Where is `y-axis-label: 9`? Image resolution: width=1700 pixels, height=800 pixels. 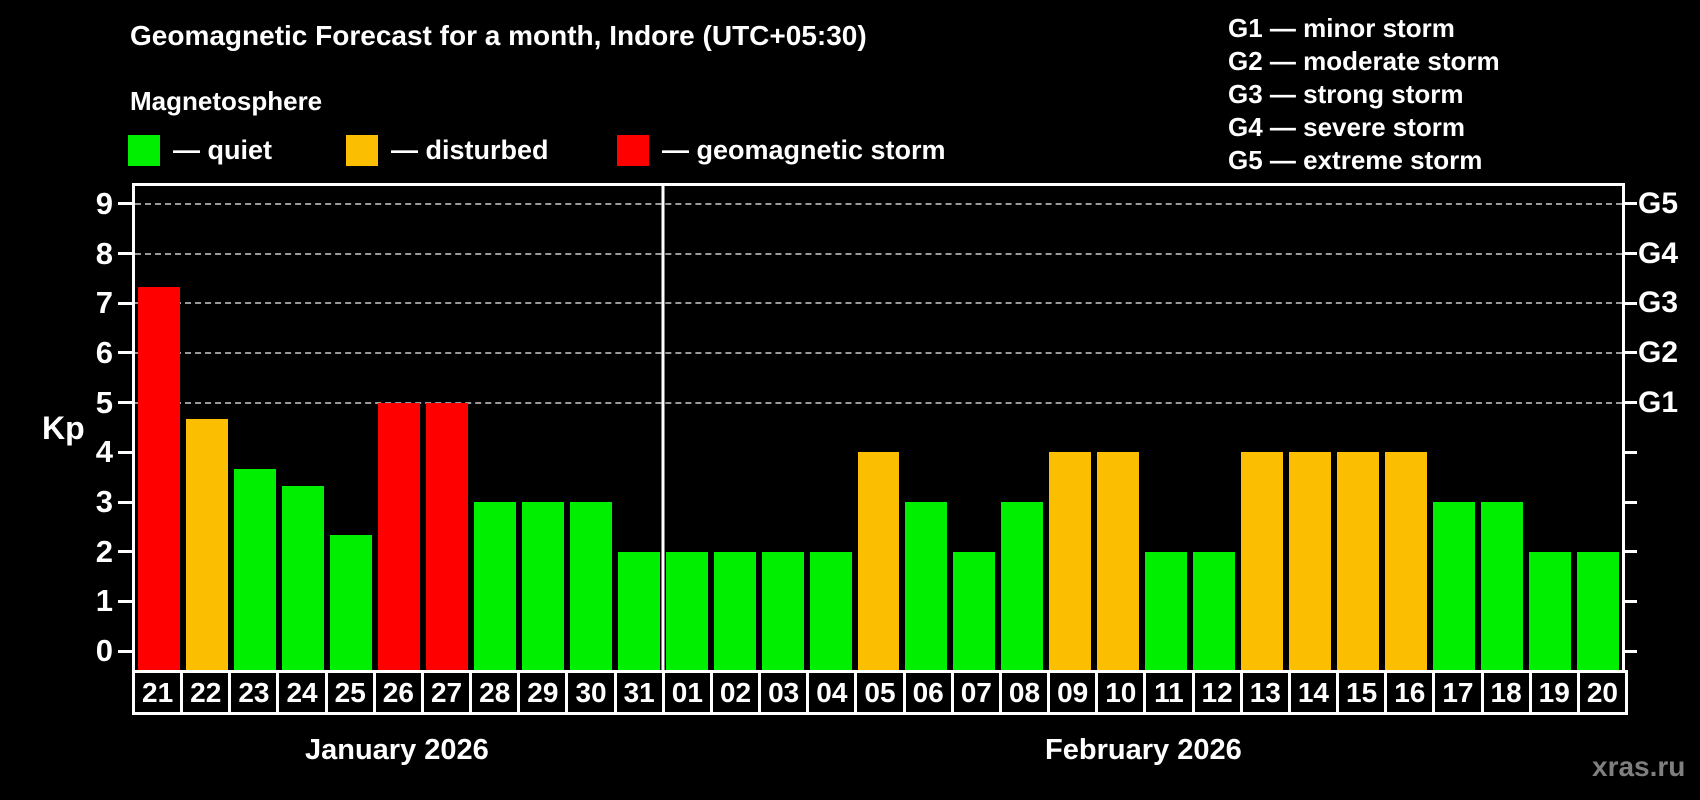 y-axis-label: 9 is located at coordinates (104, 203).